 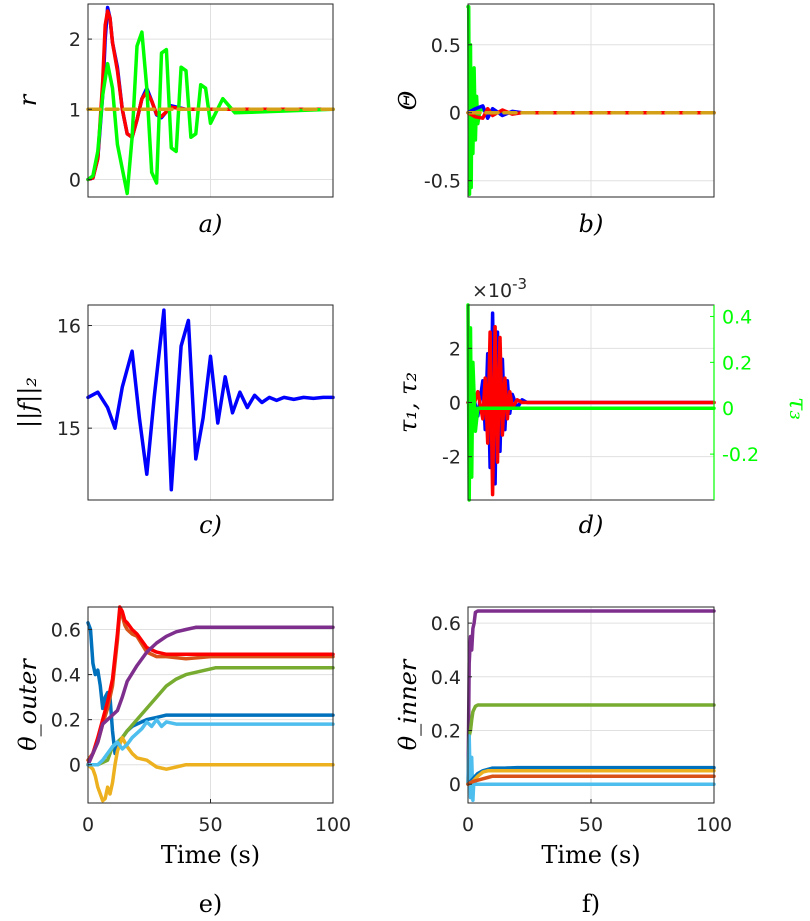 I want to click on chart-f: 0 0.2 0.4 0.6 0 50 100 θ_inner Time (s) f), so click(x=563, y=762).